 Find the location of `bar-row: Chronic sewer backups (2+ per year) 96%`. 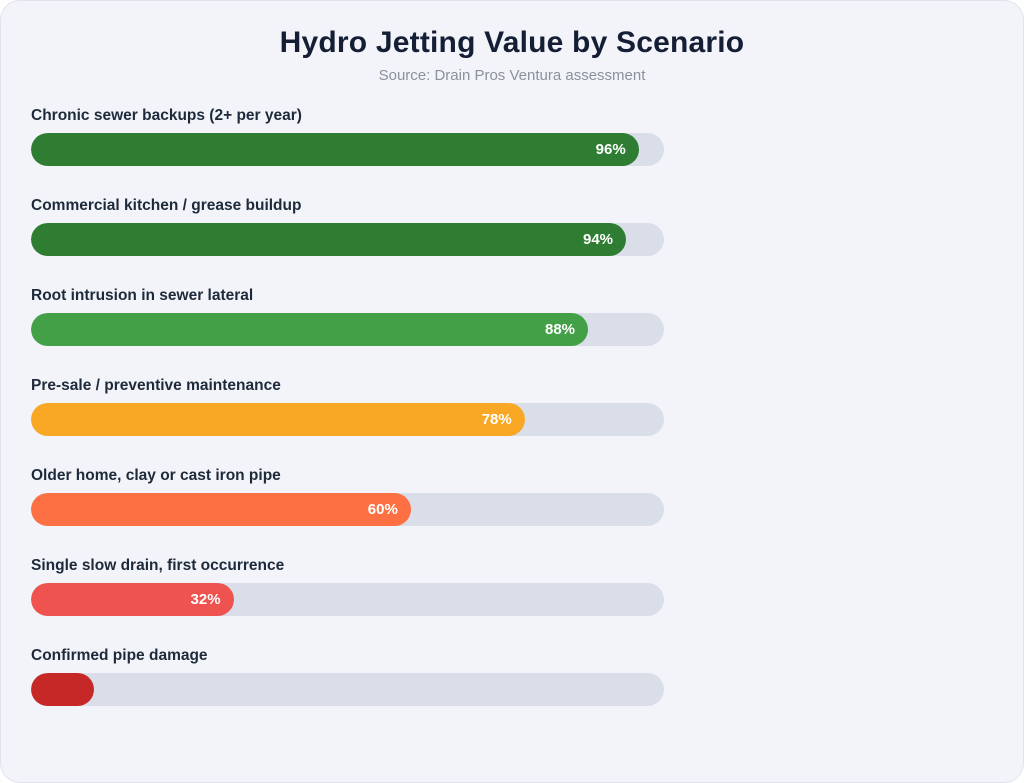

bar-row: Chronic sewer backups (2+ per year) 96% is located at coordinates (347, 136).